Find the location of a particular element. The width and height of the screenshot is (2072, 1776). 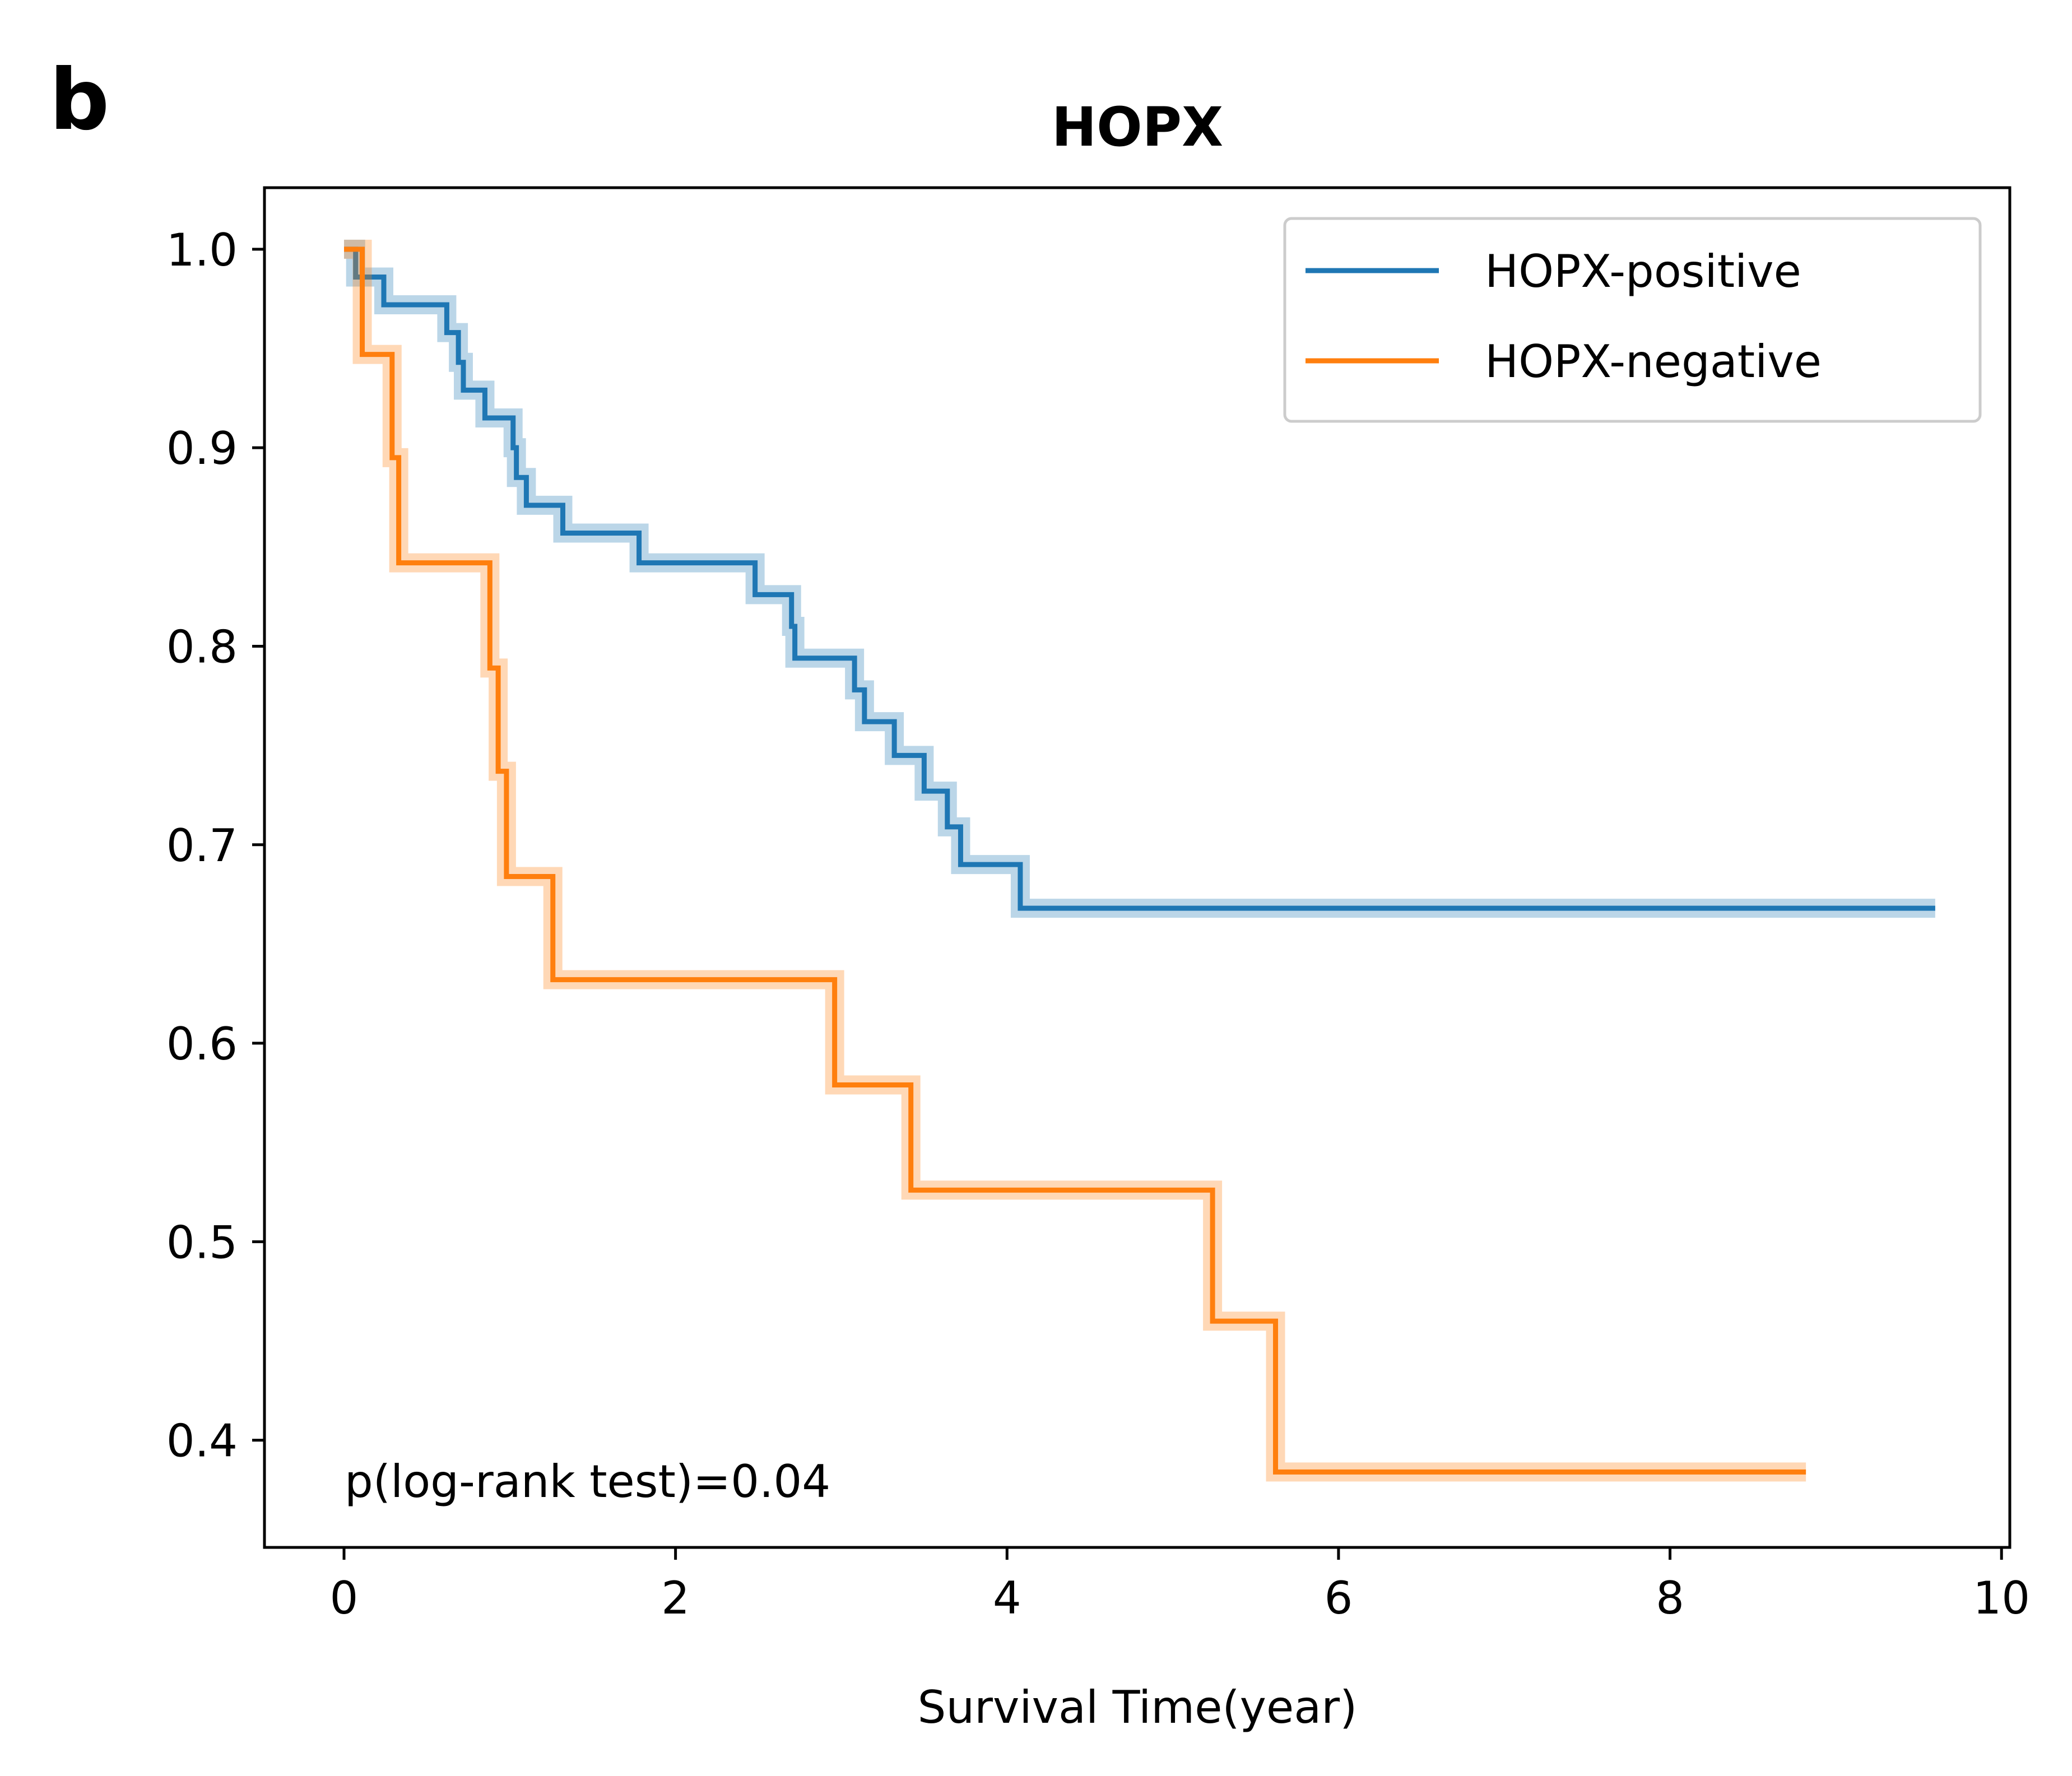

y-axis-ticks: 0.4 0.5 0.6 0.7 0.8 0.9 1.0 is located at coordinates (215, 845).